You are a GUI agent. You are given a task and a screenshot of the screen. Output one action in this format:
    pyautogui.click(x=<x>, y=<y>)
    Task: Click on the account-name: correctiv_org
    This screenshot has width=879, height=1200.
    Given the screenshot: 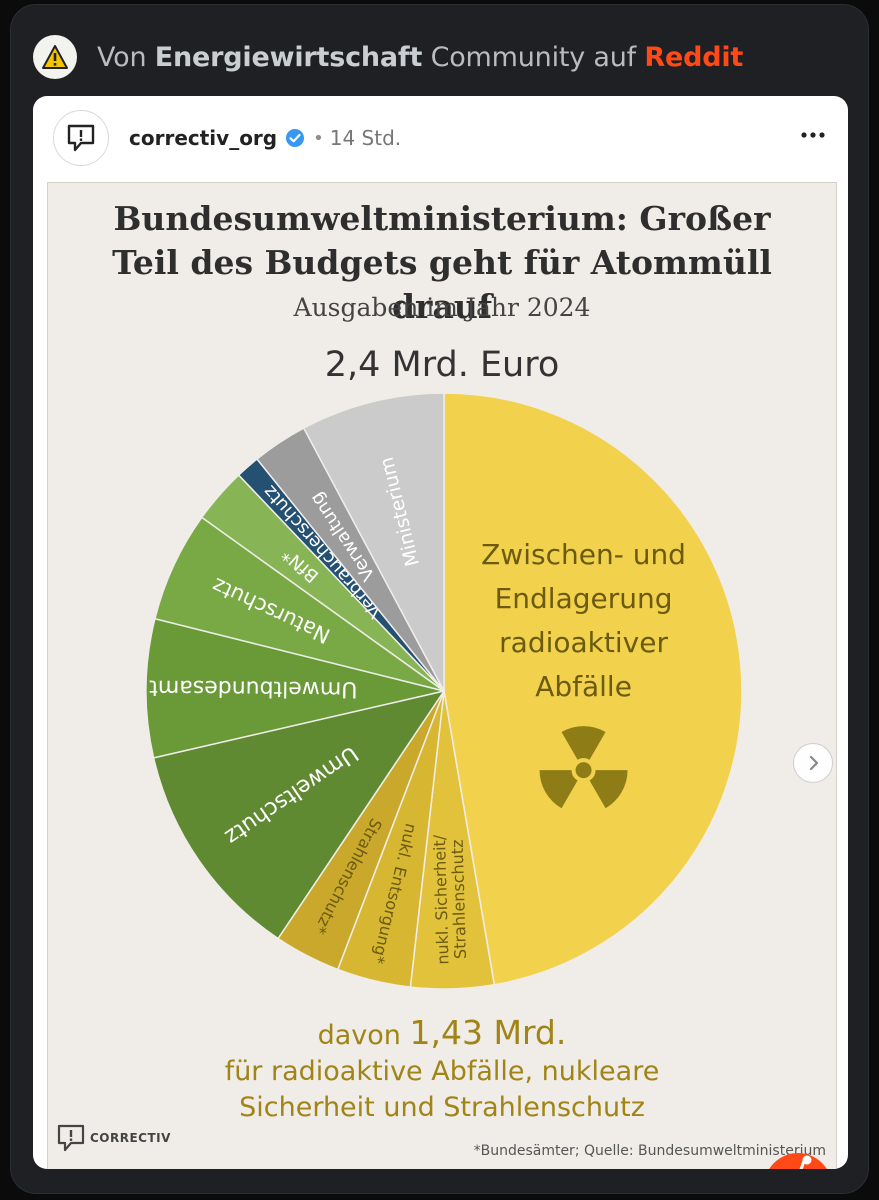 What is the action you would take?
    pyautogui.click(x=203, y=138)
    